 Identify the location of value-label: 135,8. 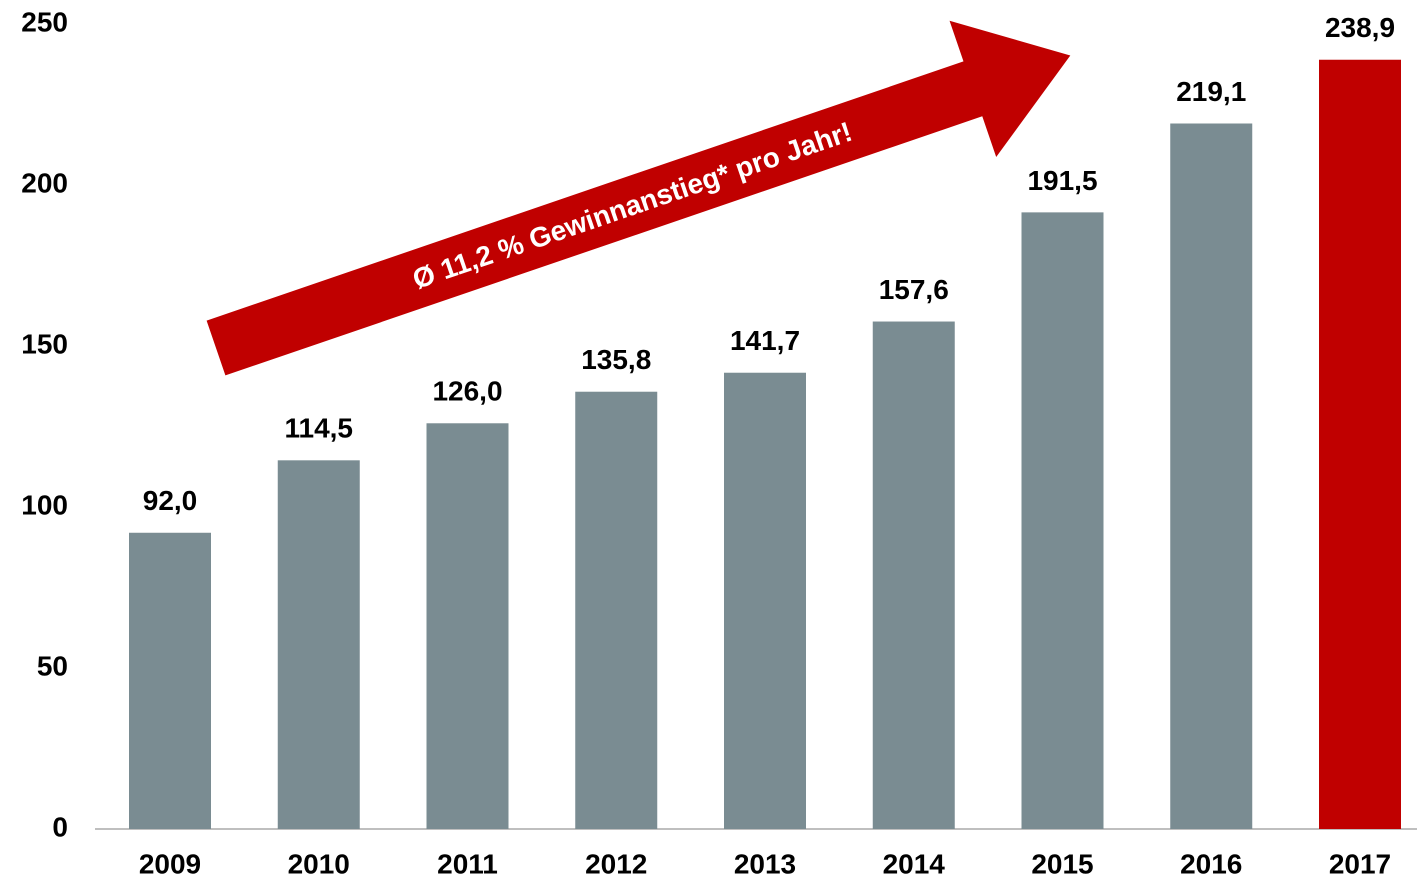
(616, 359).